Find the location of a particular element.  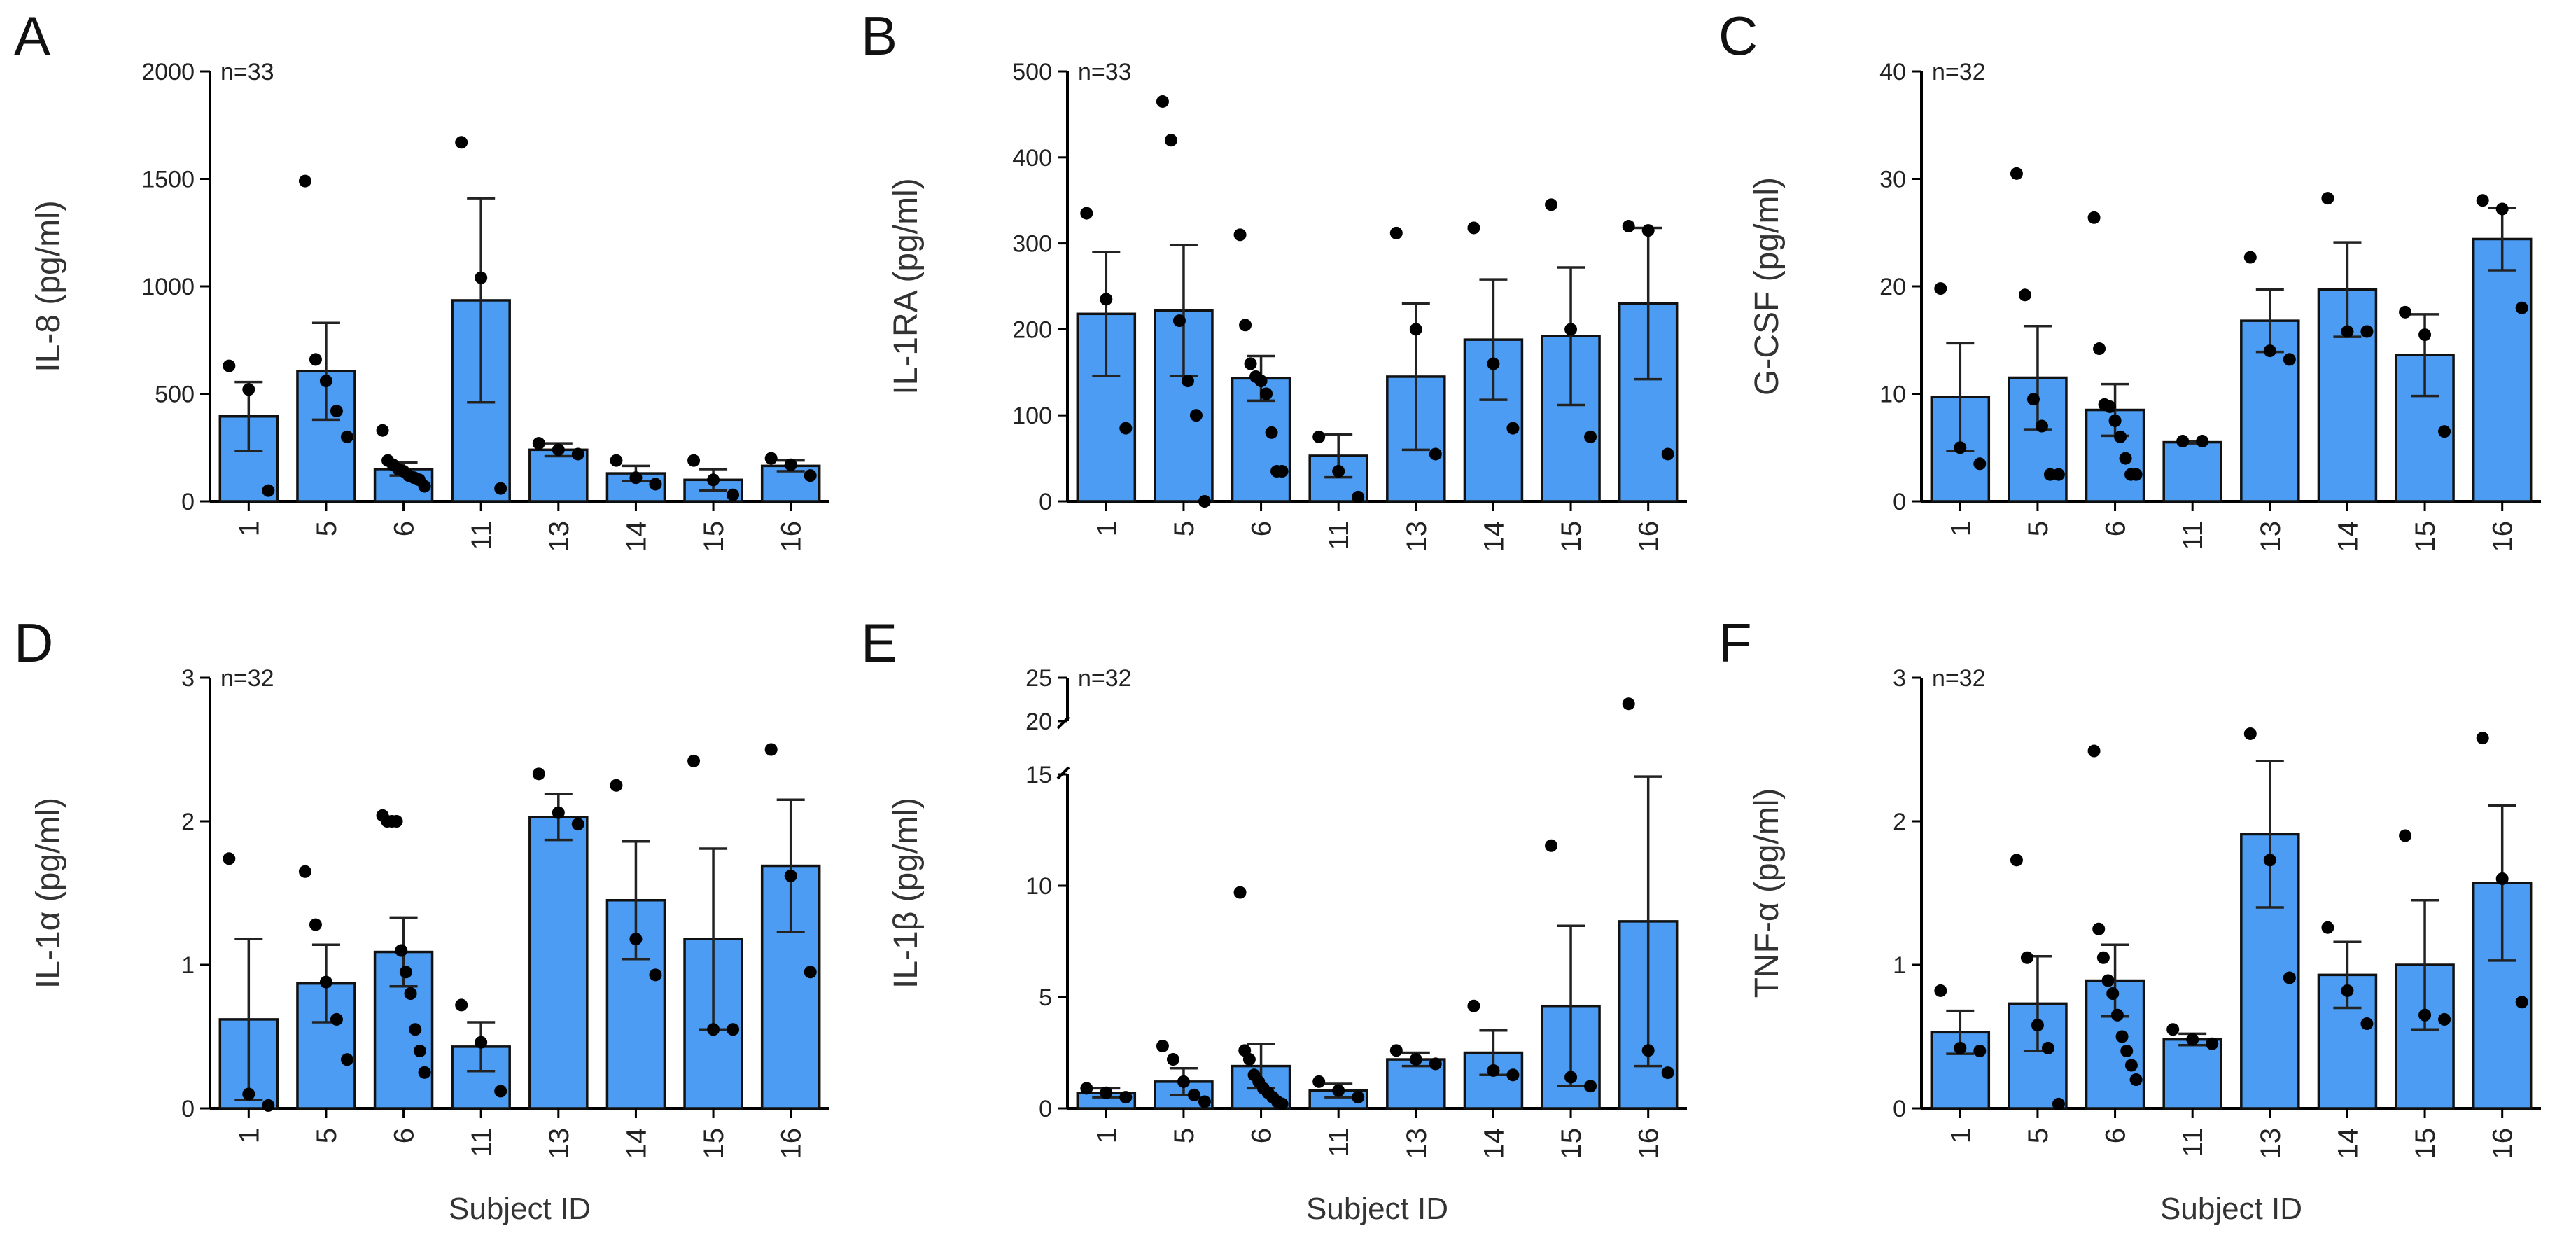

x-axis-label: Subject ID is located at coordinates (1377, 1209).